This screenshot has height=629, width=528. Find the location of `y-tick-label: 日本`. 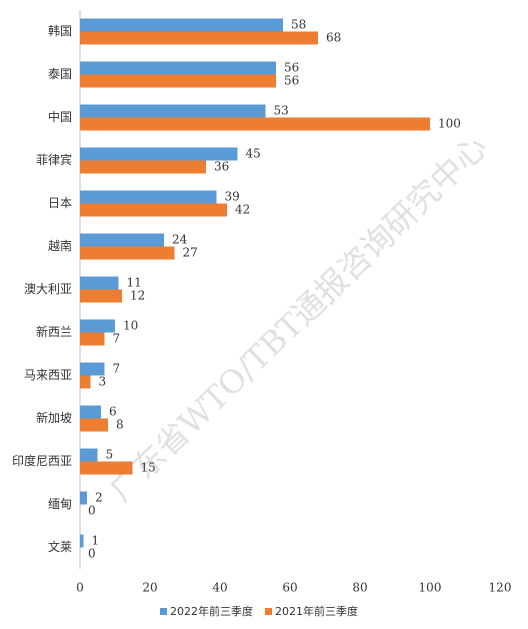

y-tick-label: 日本 is located at coordinates (60, 203).